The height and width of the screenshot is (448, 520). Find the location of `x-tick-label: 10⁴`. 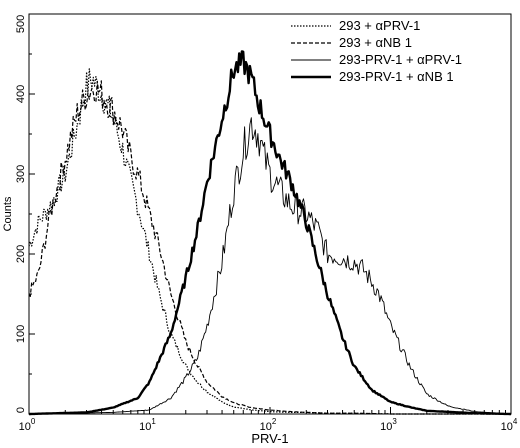

x-tick-label: 10⁴ is located at coordinates (509, 425).